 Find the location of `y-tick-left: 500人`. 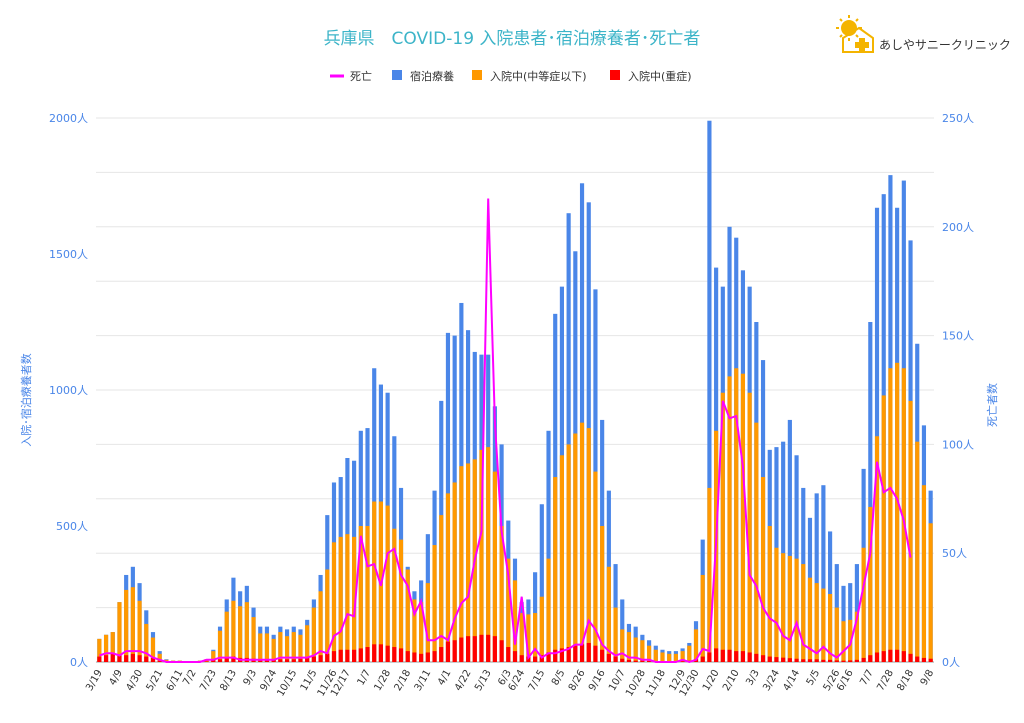

y-tick-left: 500人 is located at coordinates (72, 526).